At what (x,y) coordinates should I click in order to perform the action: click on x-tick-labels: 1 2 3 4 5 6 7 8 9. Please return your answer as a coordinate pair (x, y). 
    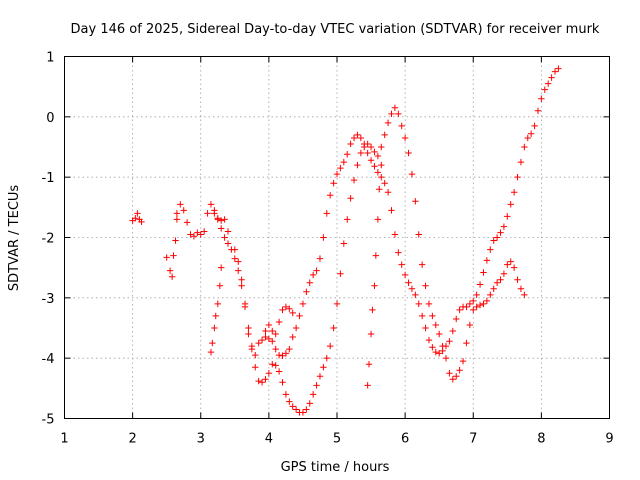
    Looking at the image, I should click on (336, 439).